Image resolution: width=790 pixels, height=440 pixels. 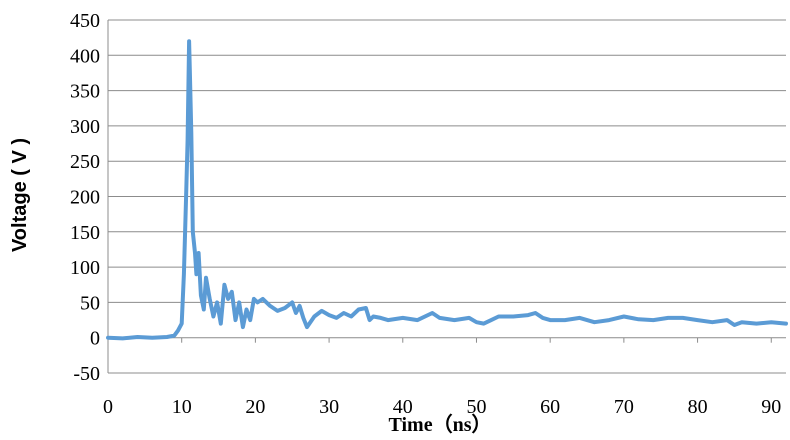 I want to click on x-axis-title: Time（ns）, so click(x=440, y=424).